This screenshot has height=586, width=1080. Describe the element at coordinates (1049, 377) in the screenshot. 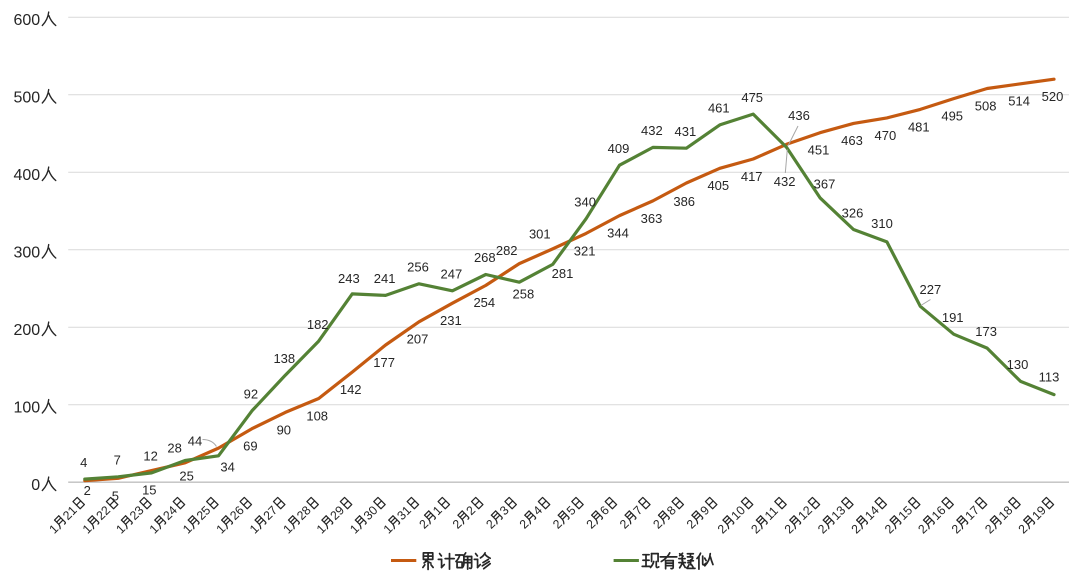

I see `svg-text: 113` at that location.